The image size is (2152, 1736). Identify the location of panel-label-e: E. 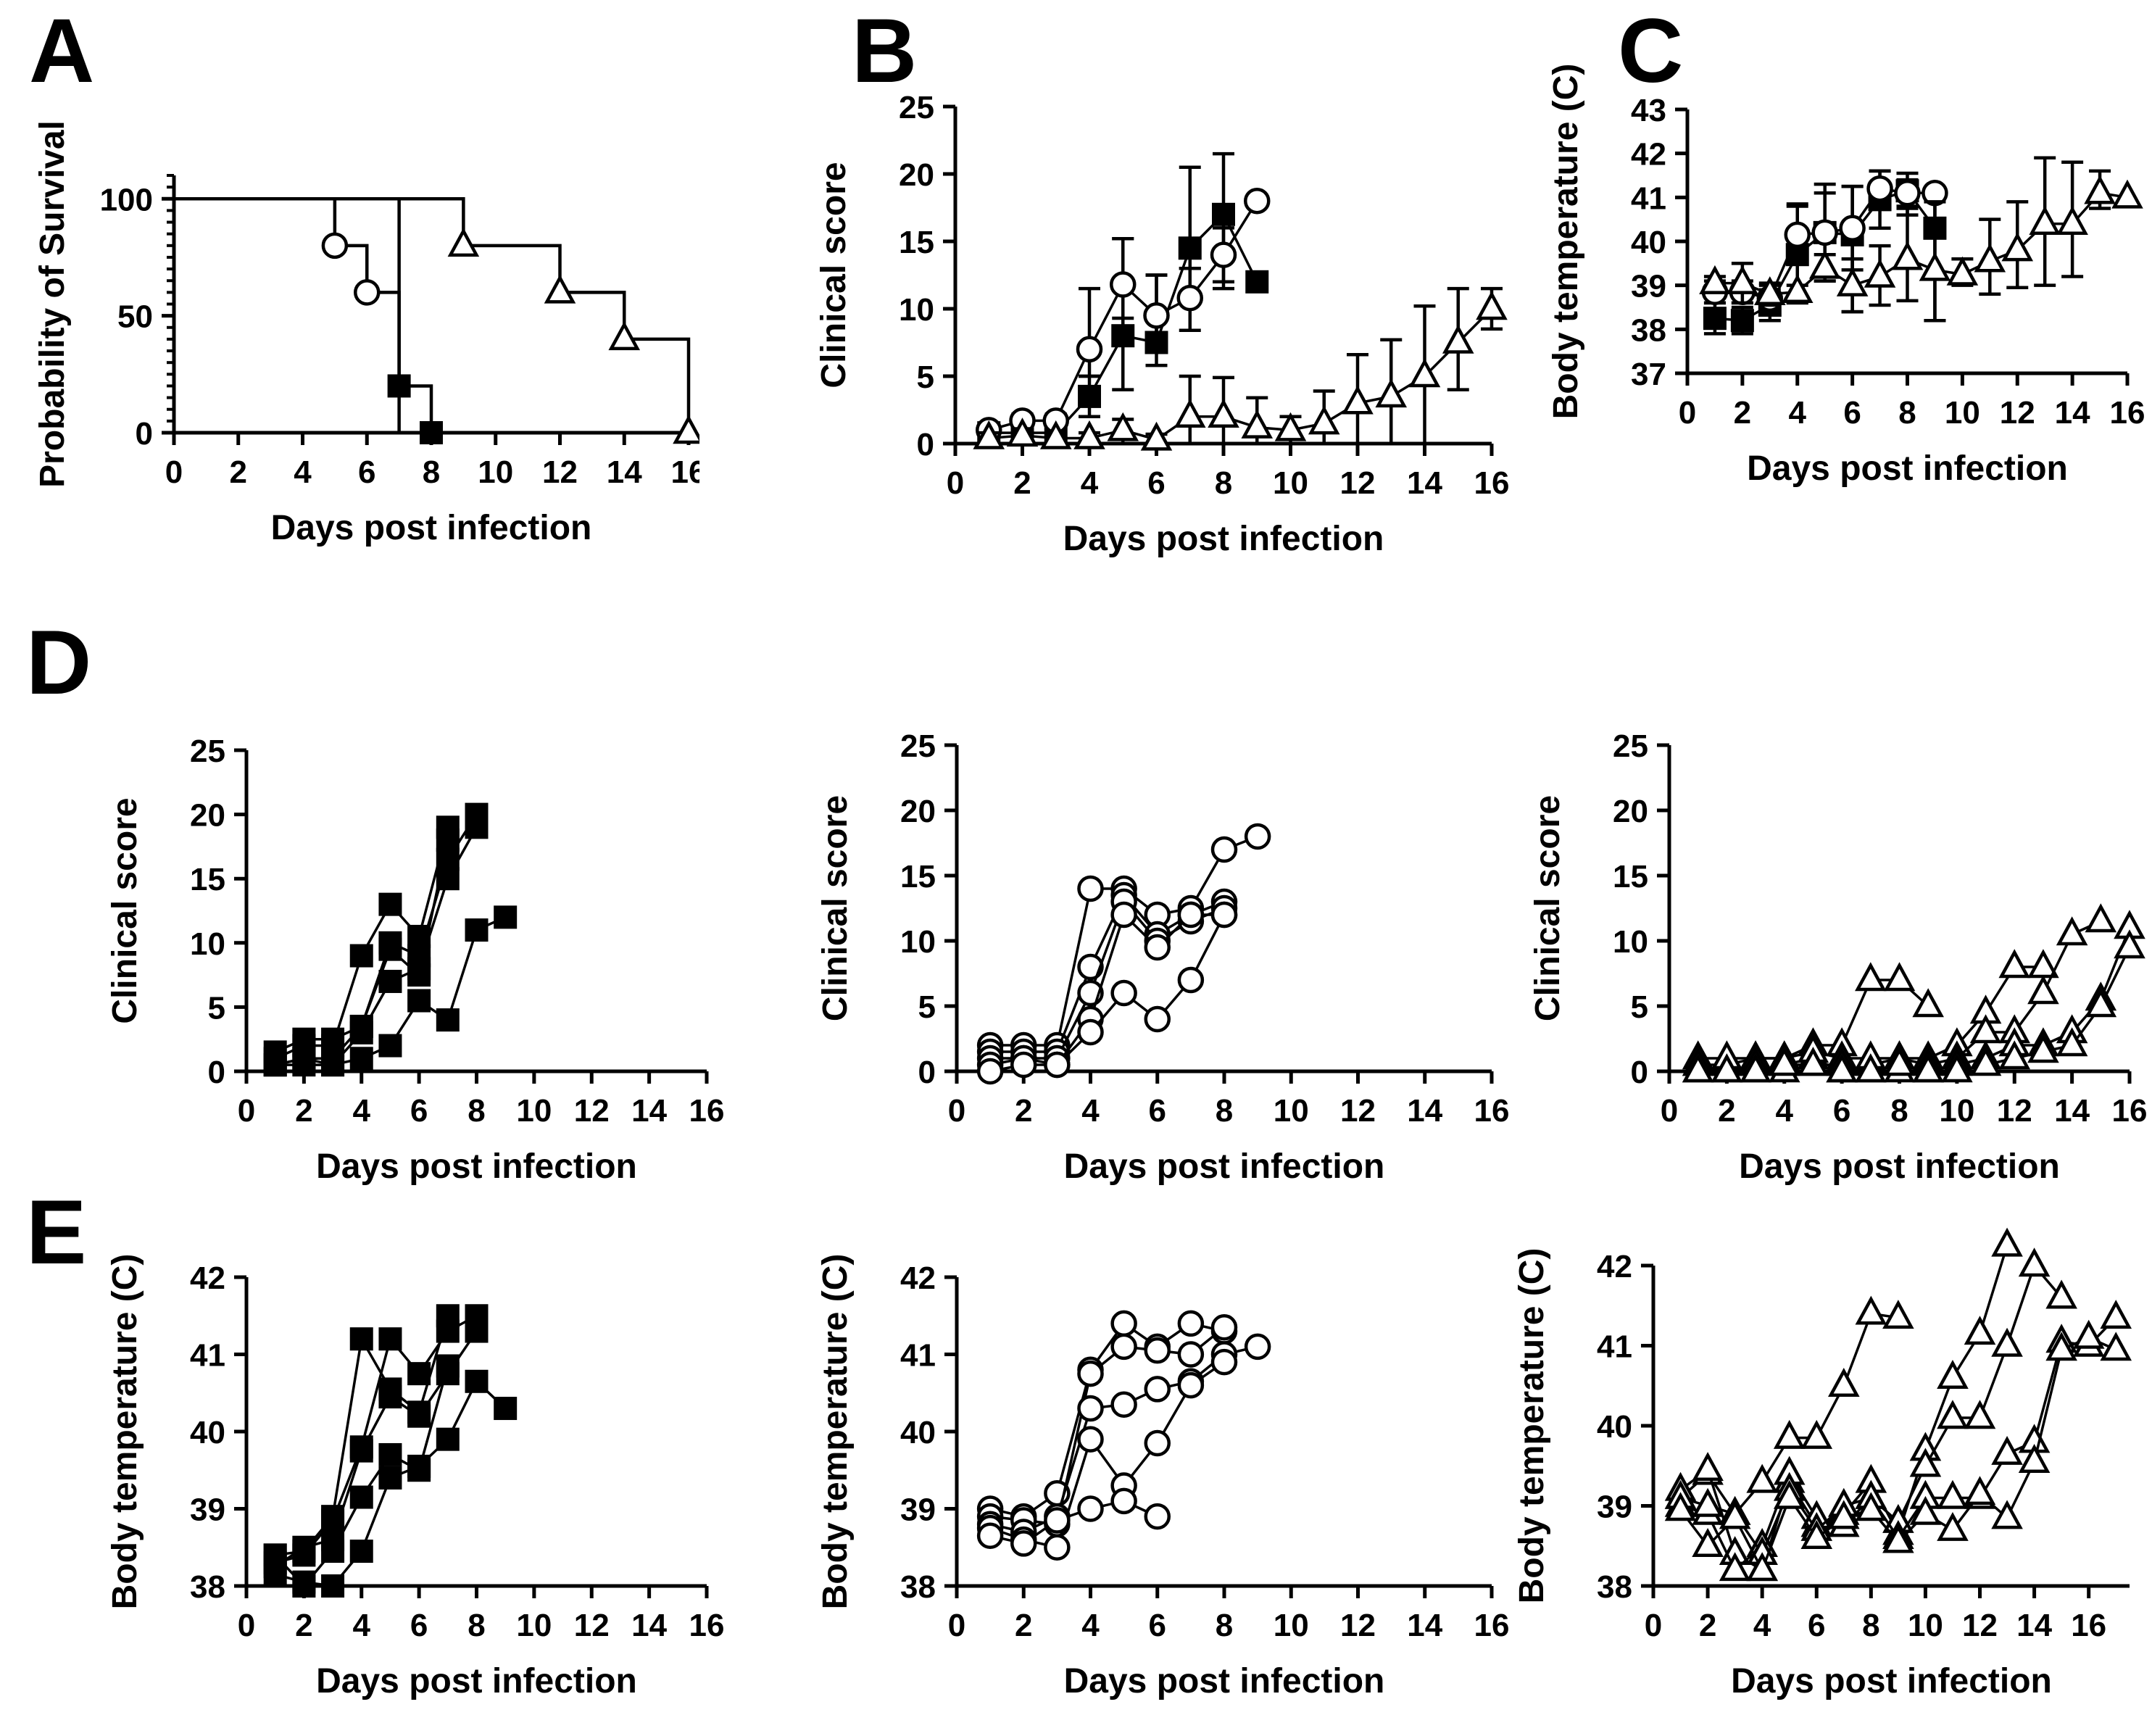
(56, 1232).